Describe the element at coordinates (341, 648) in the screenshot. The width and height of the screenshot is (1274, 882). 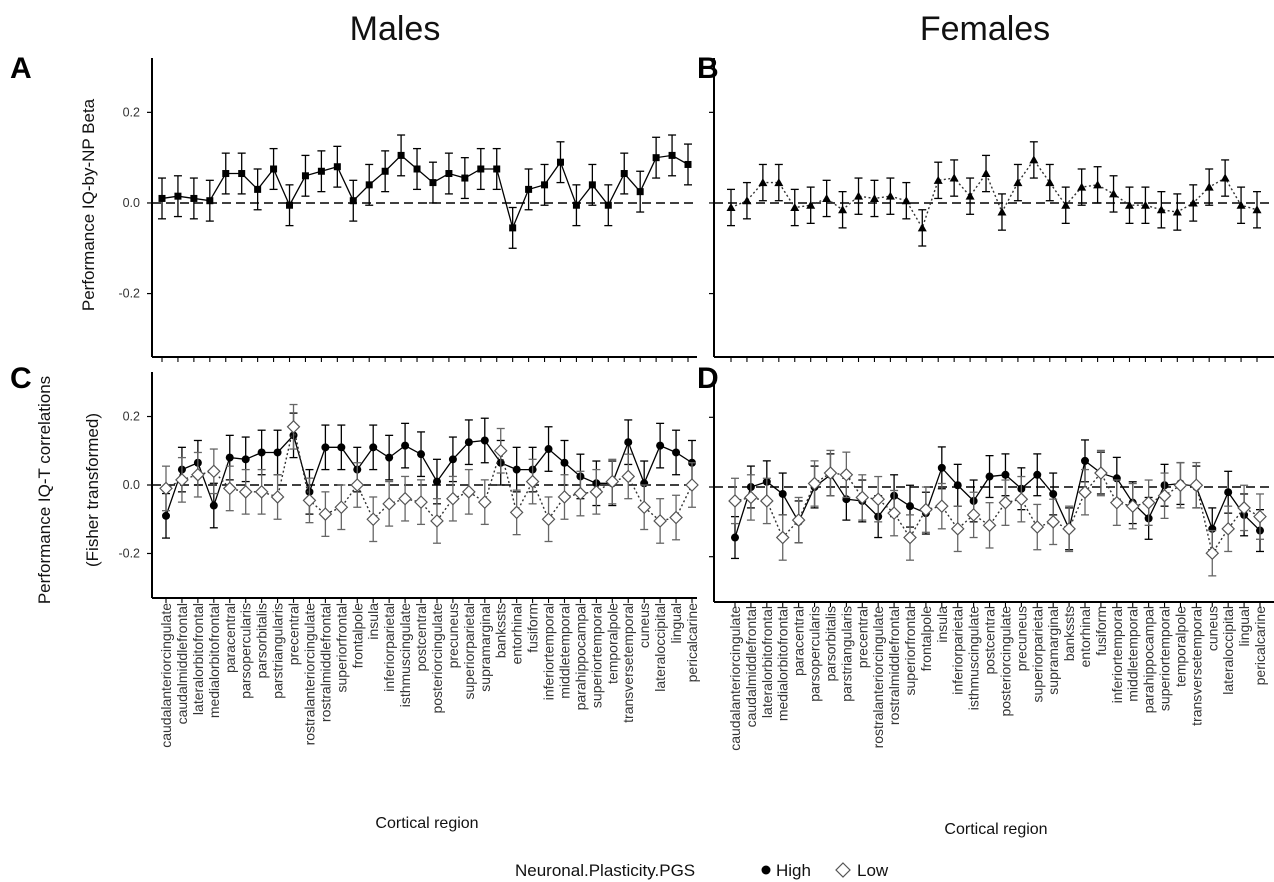
I see `x-tick-label: superiorfrontal` at that location.